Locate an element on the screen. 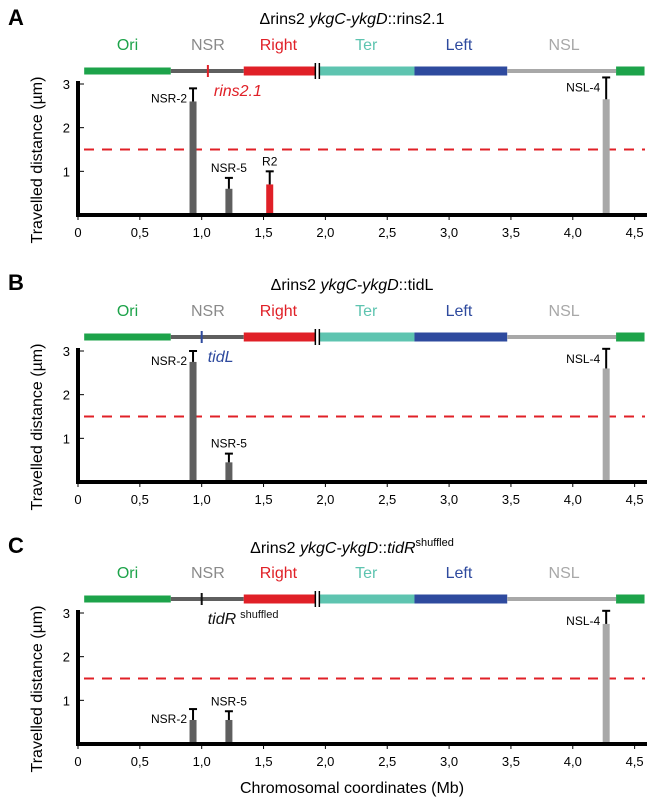 This screenshot has width=660, height=800. map-label-nsr: NSR is located at coordinates (208, 311).